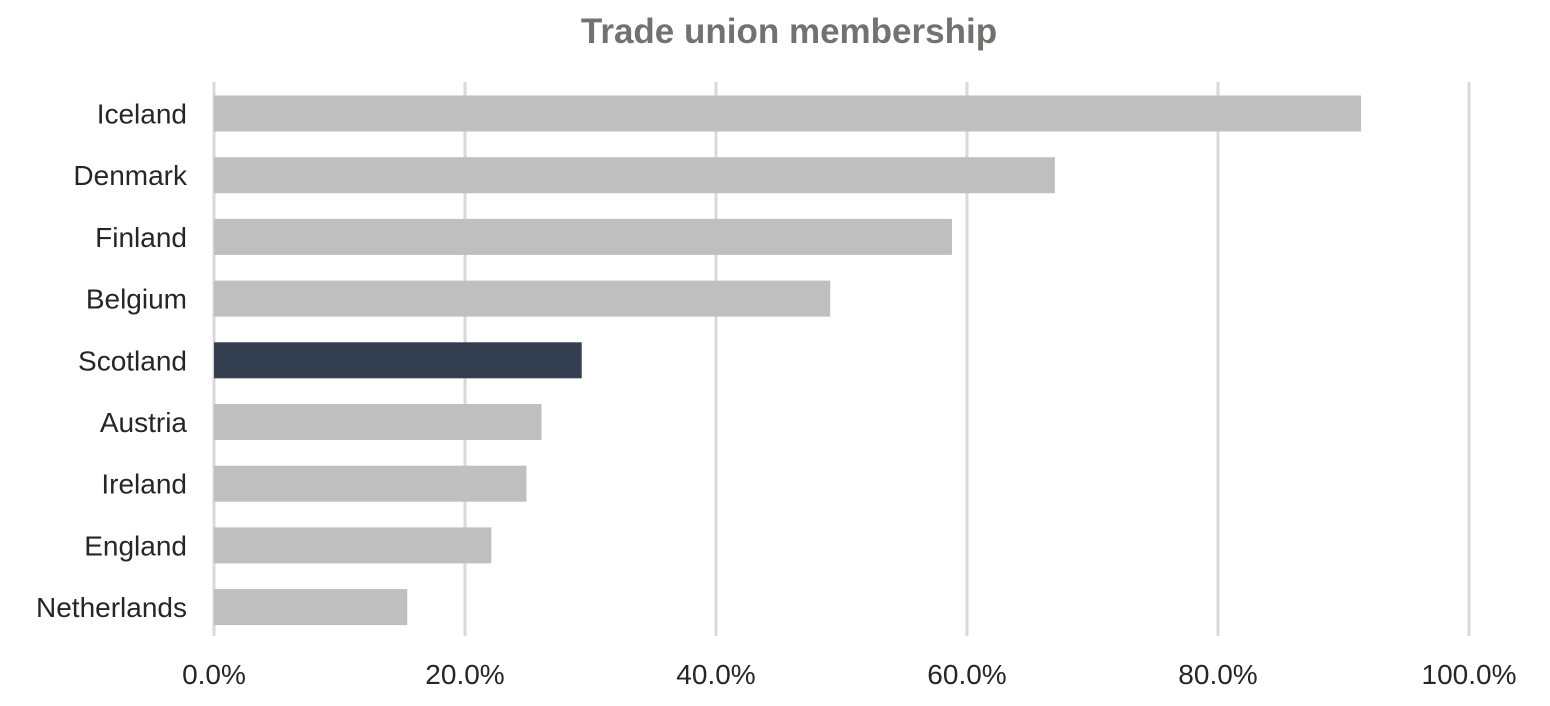 The width and height of the screenshot is (1550, 706). What do you see at coordinates (789, 31) in the screenshot?
I see `chart-title: Trade union membership` at bounding box center [789, 31].